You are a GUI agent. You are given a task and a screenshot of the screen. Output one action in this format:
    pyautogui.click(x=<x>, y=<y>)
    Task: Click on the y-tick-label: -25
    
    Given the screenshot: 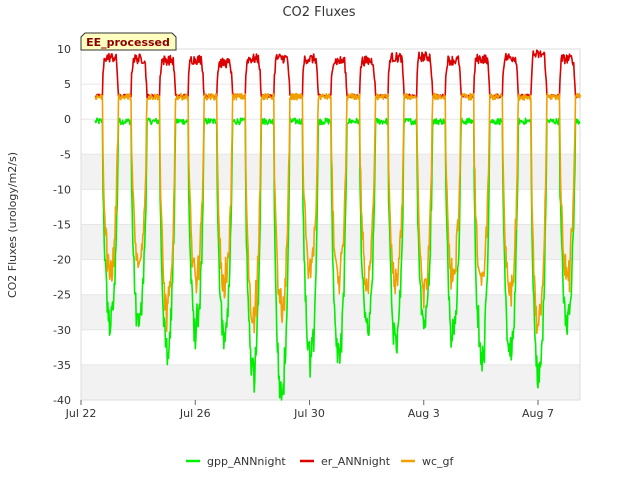 What is the action you would take?
    pyautogui.click(x=62, y=295)
    